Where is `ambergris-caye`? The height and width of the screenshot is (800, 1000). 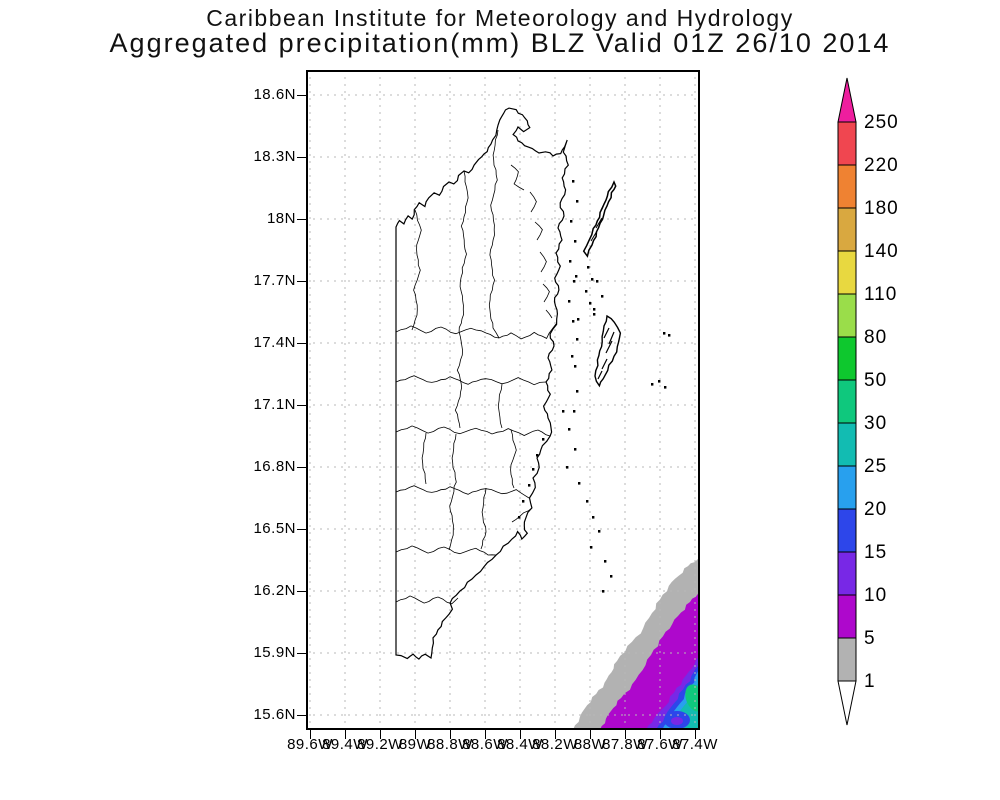
ambergris-caye is located at coordinates (599, 219).